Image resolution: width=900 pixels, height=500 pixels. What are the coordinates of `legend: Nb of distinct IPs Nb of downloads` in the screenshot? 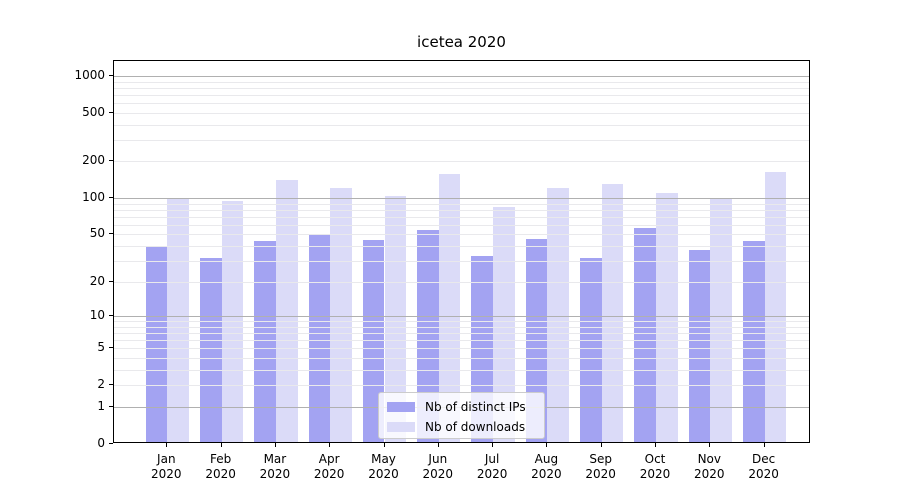 It's located at (461, 415).